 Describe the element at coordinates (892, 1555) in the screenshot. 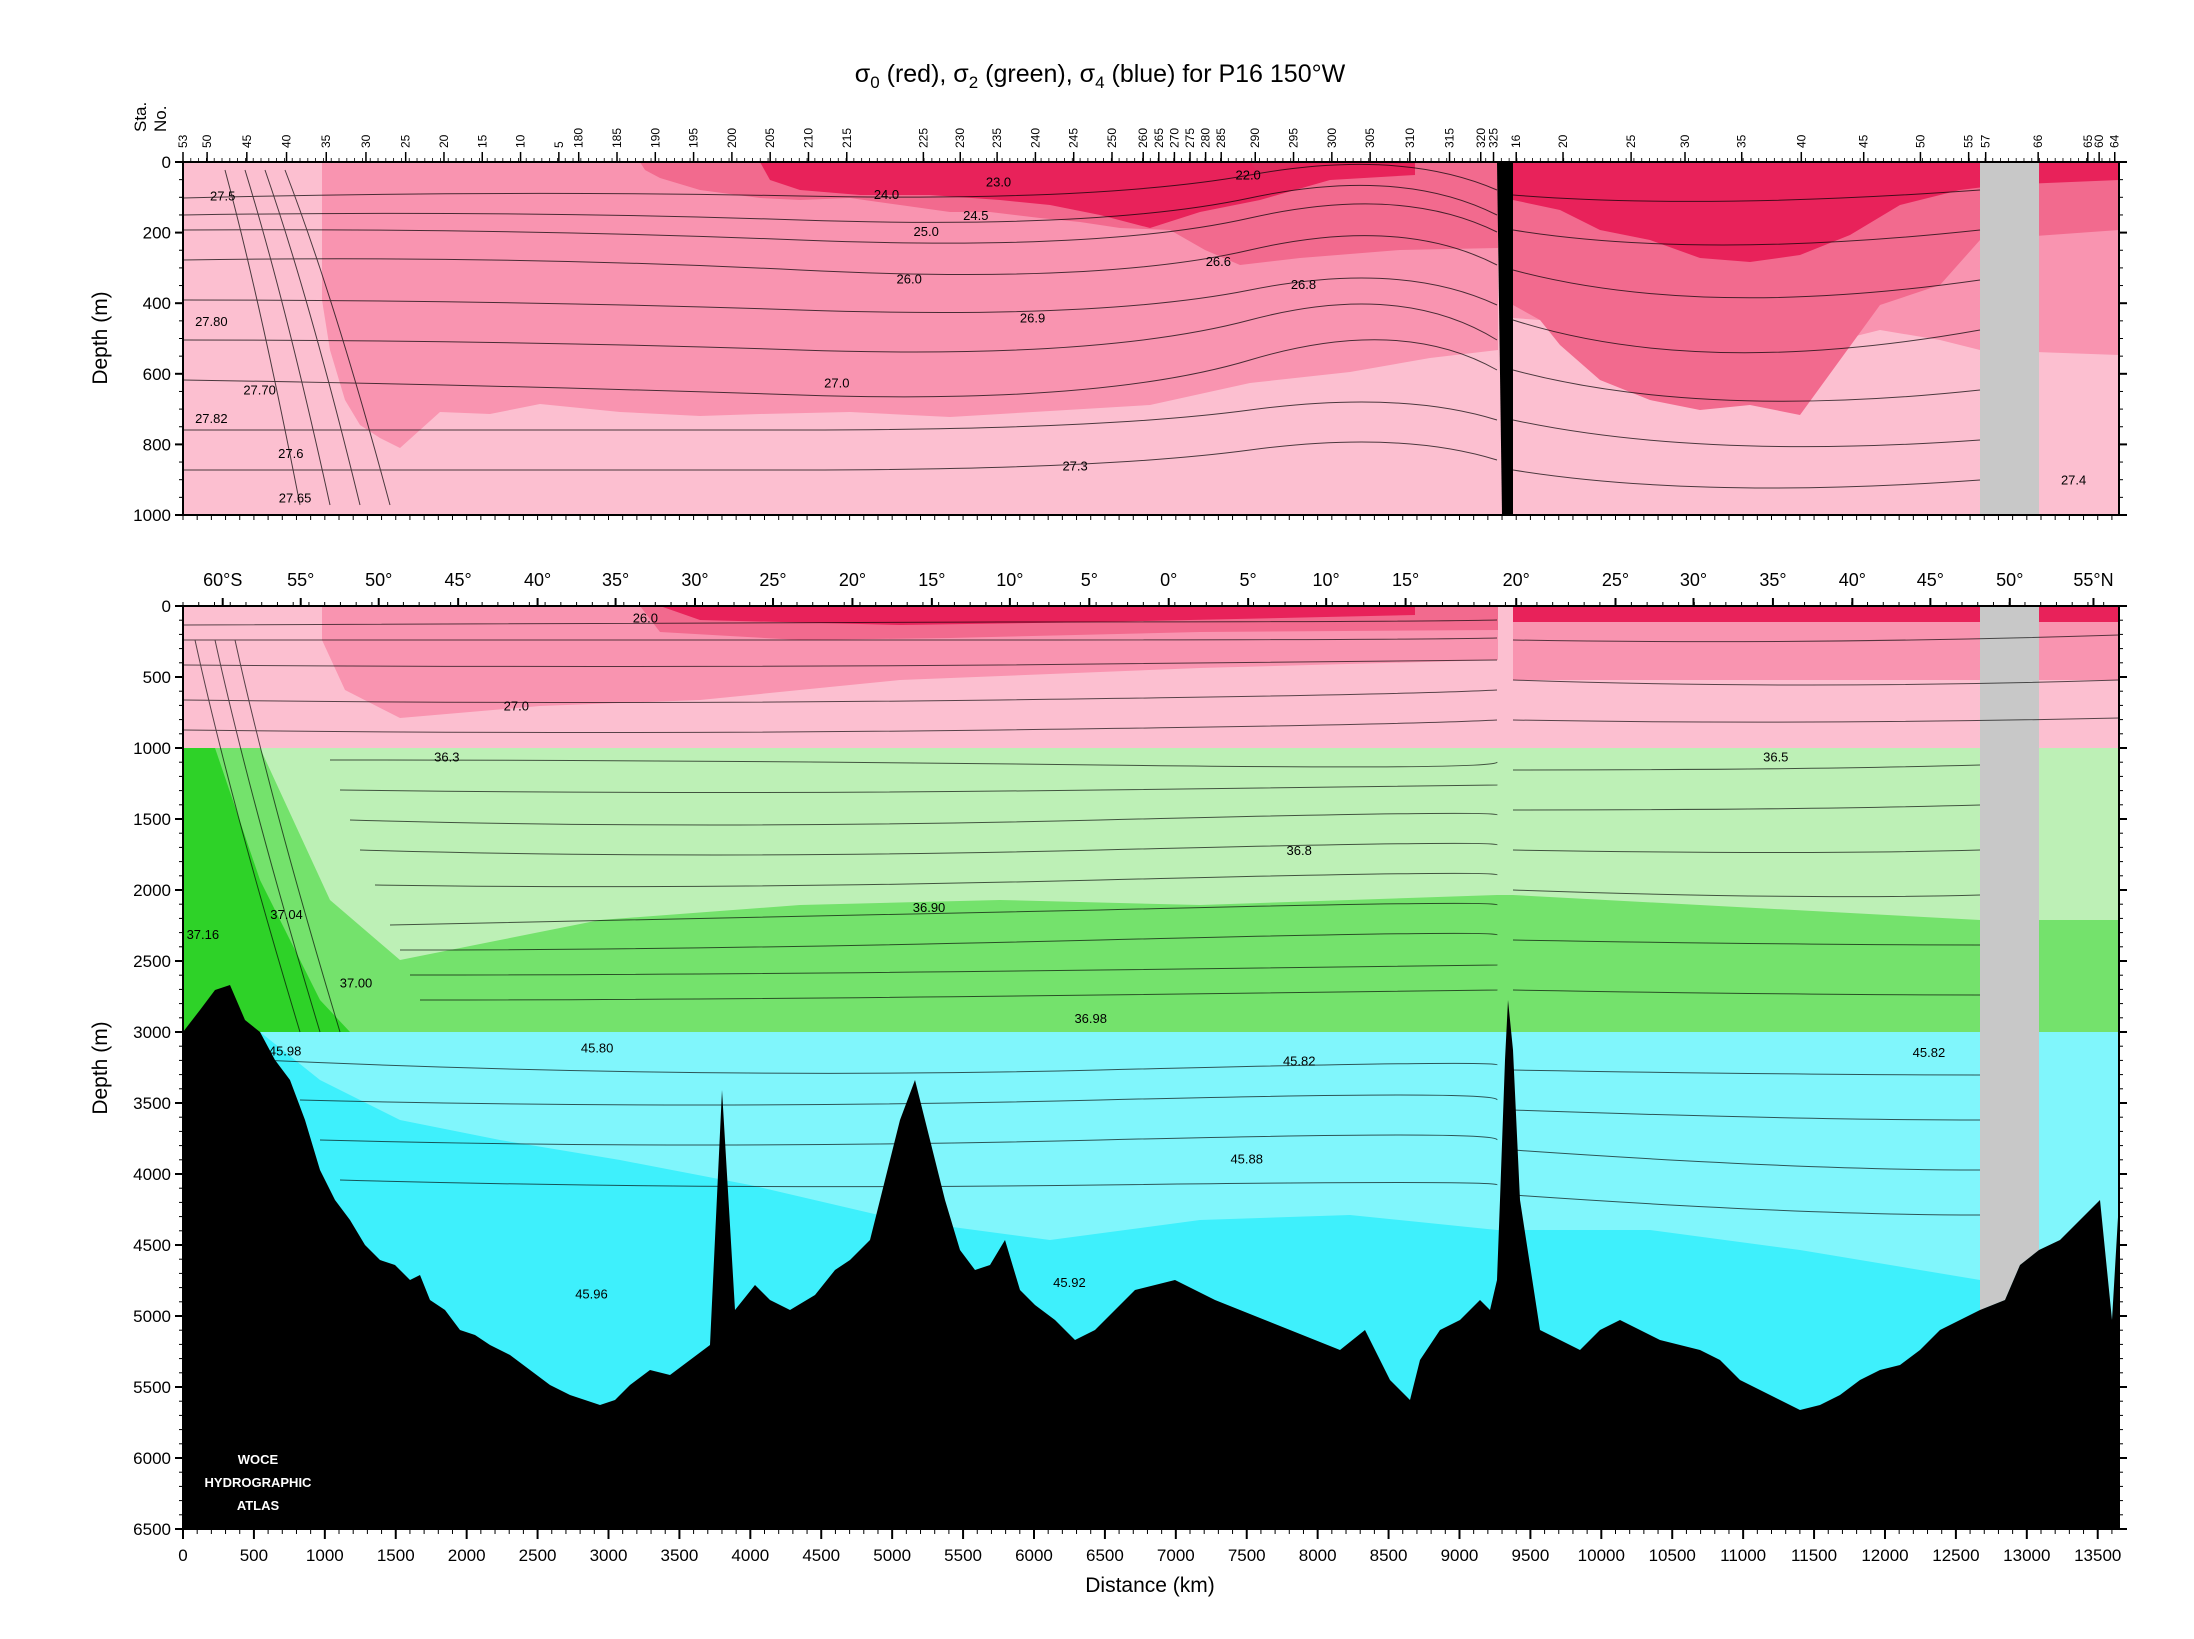

I see `distance-tick-label: 5000` at that location.